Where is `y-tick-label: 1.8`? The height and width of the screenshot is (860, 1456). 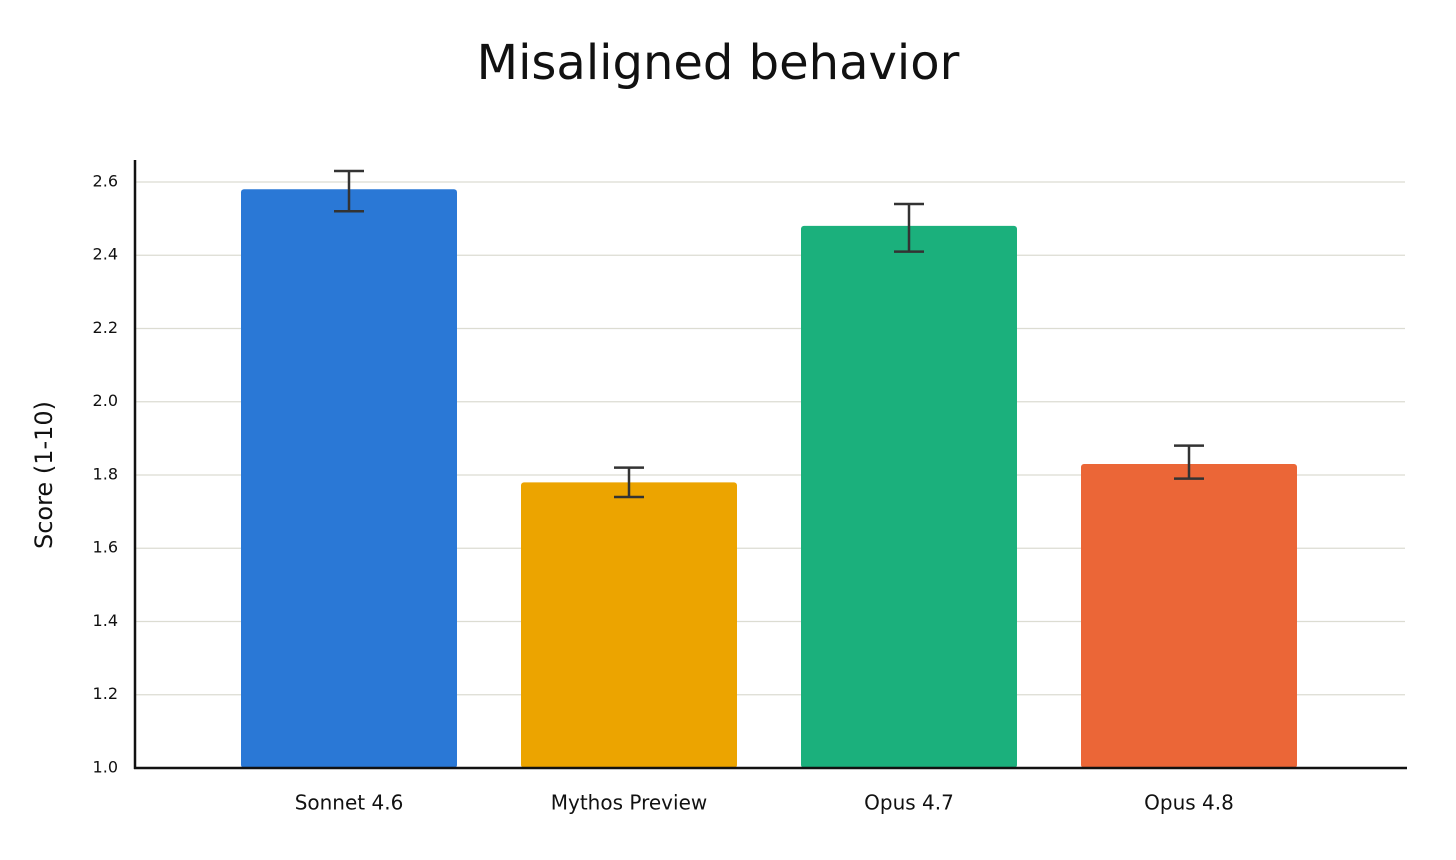
y-tick-label: 1.8 is located at coordinates (105, 473).